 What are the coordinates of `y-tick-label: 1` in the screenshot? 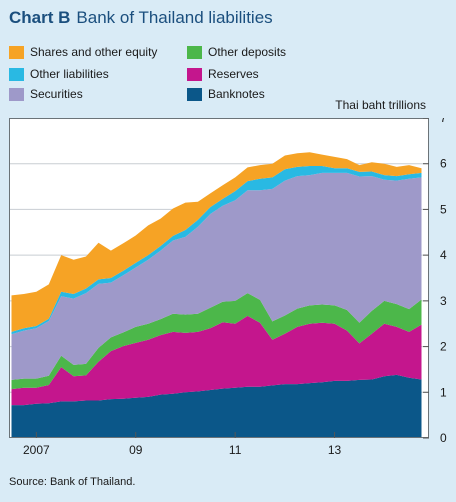 It's located at (443, 392).